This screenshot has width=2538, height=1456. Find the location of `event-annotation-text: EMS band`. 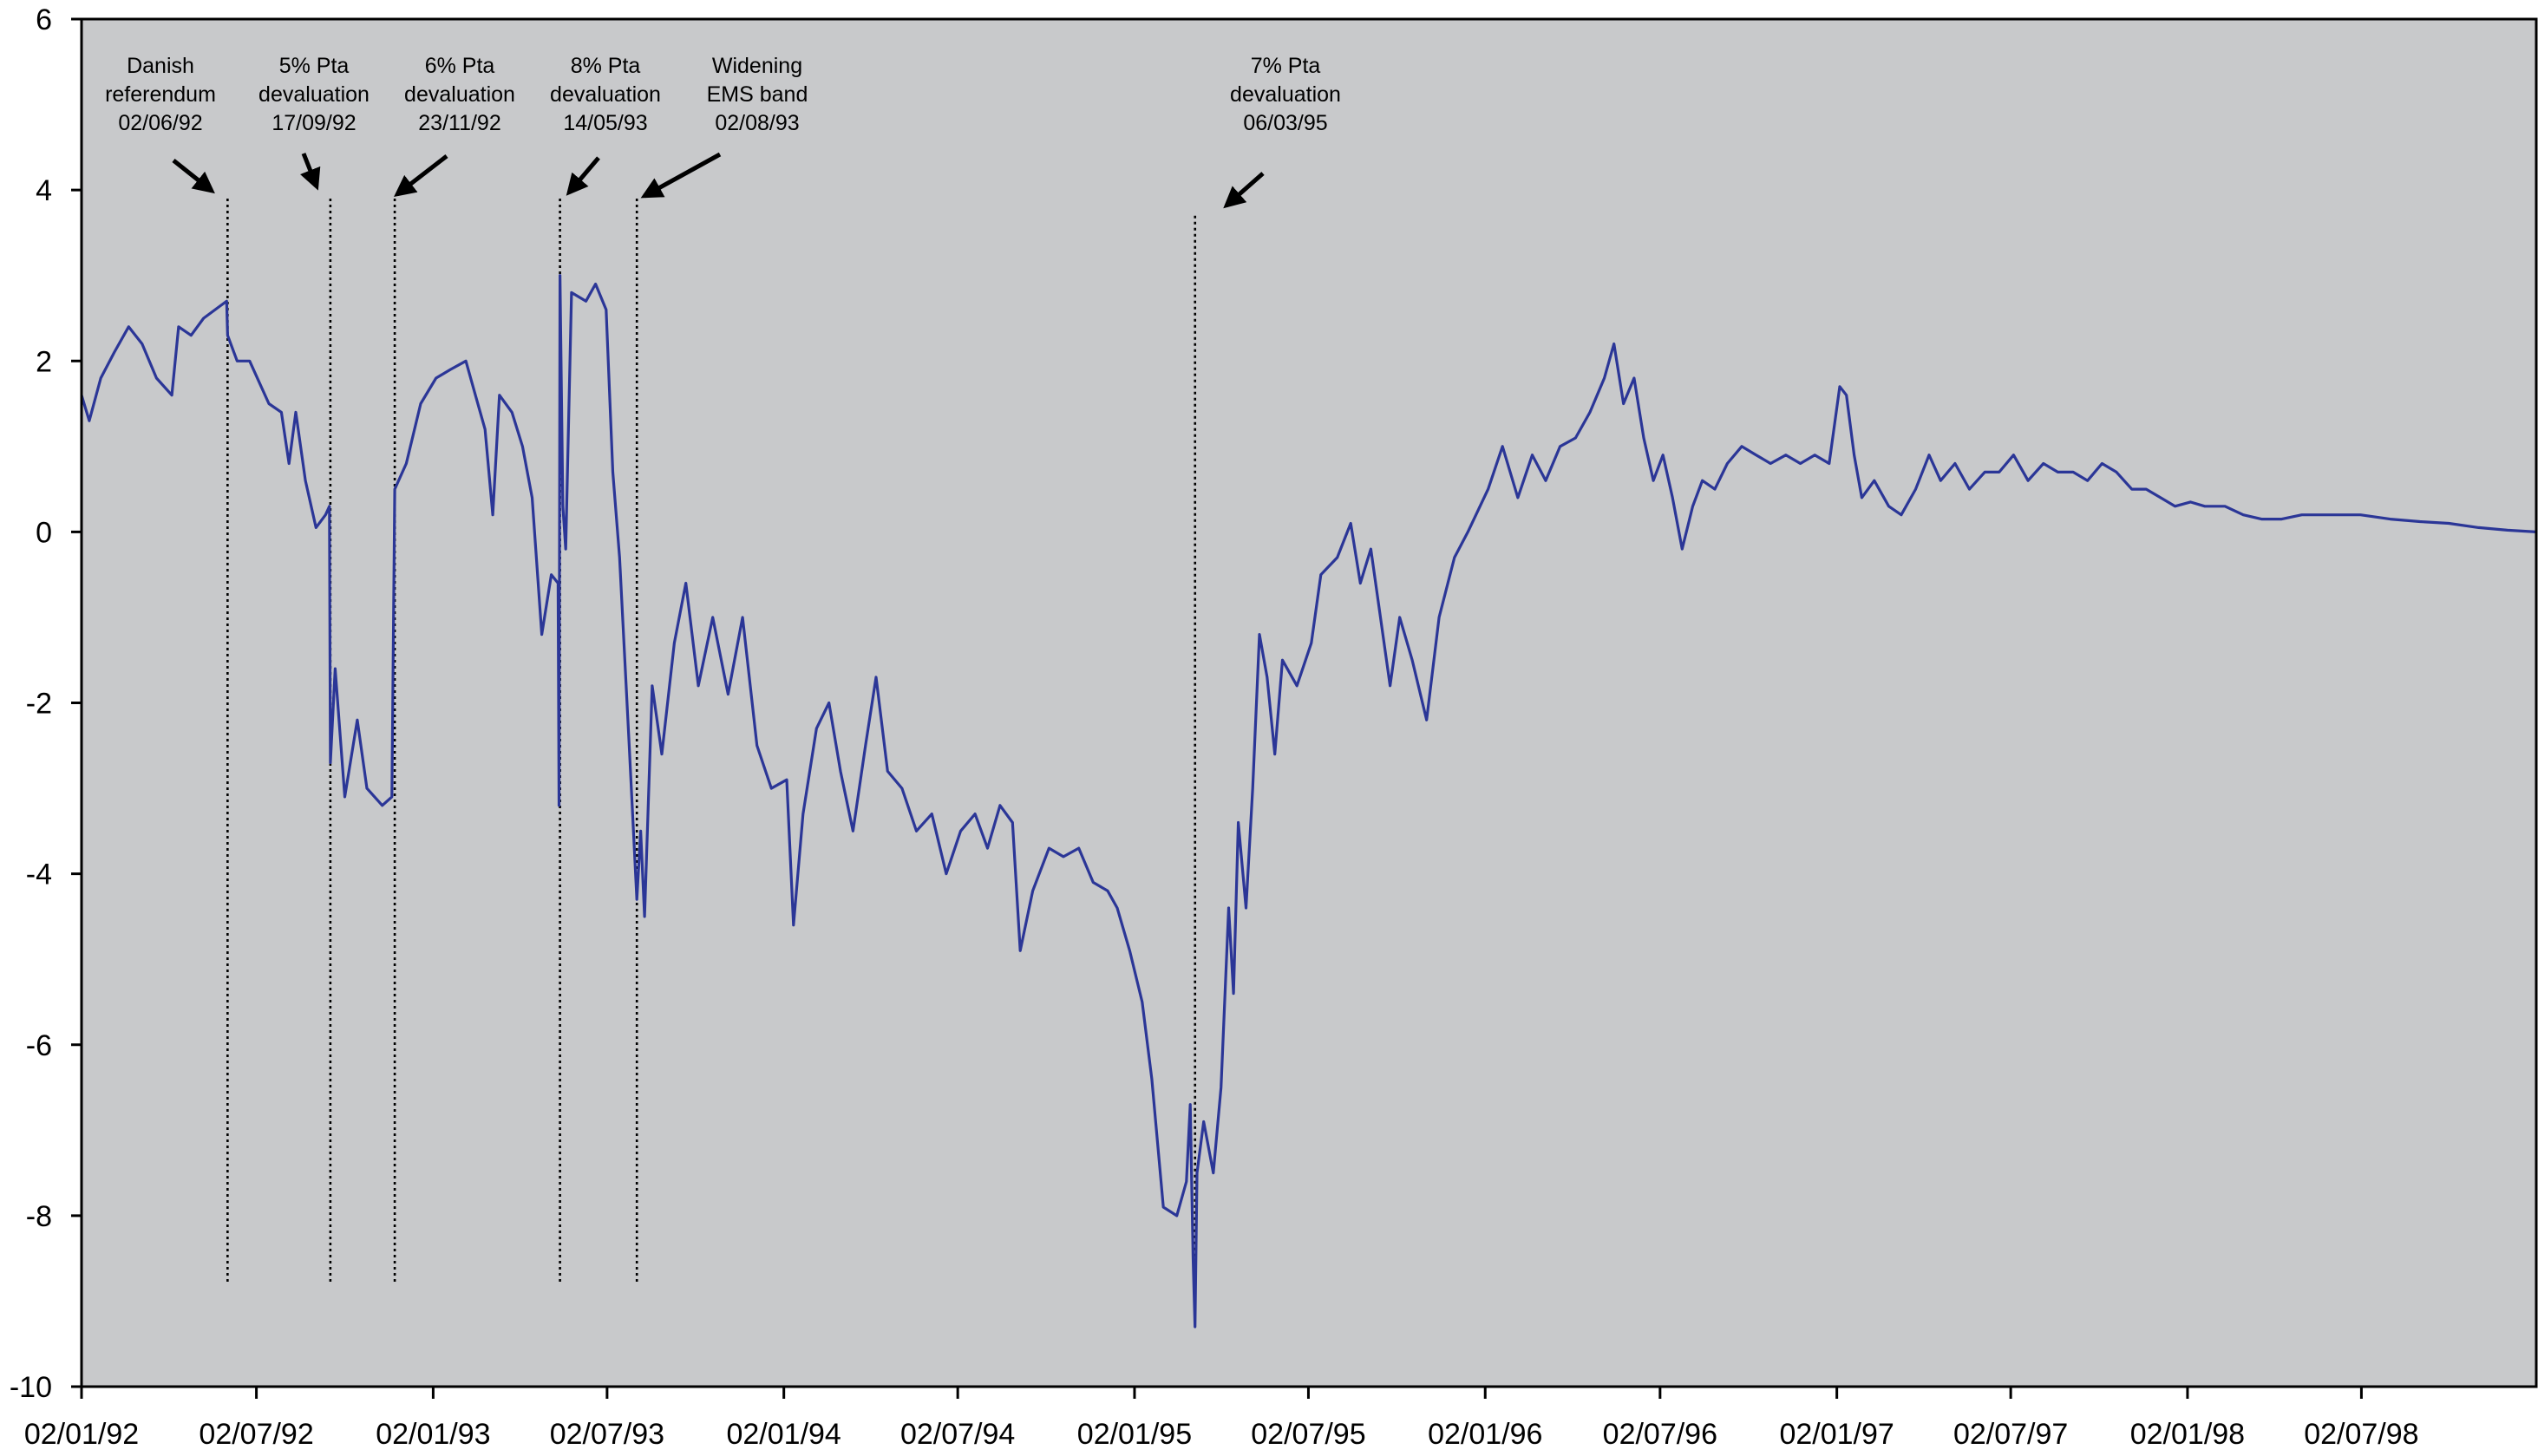

event-annotation-text: EMS band is located at coordinates (757, 94).